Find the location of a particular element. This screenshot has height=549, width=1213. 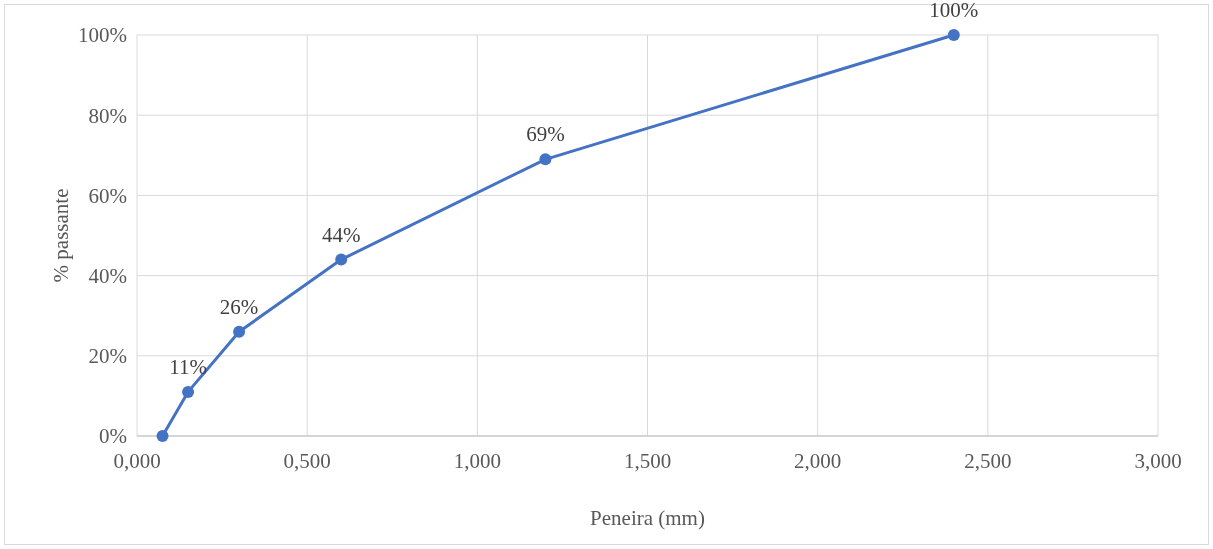

x-tick-label: 1,500 is located at coordinates (647, 461).